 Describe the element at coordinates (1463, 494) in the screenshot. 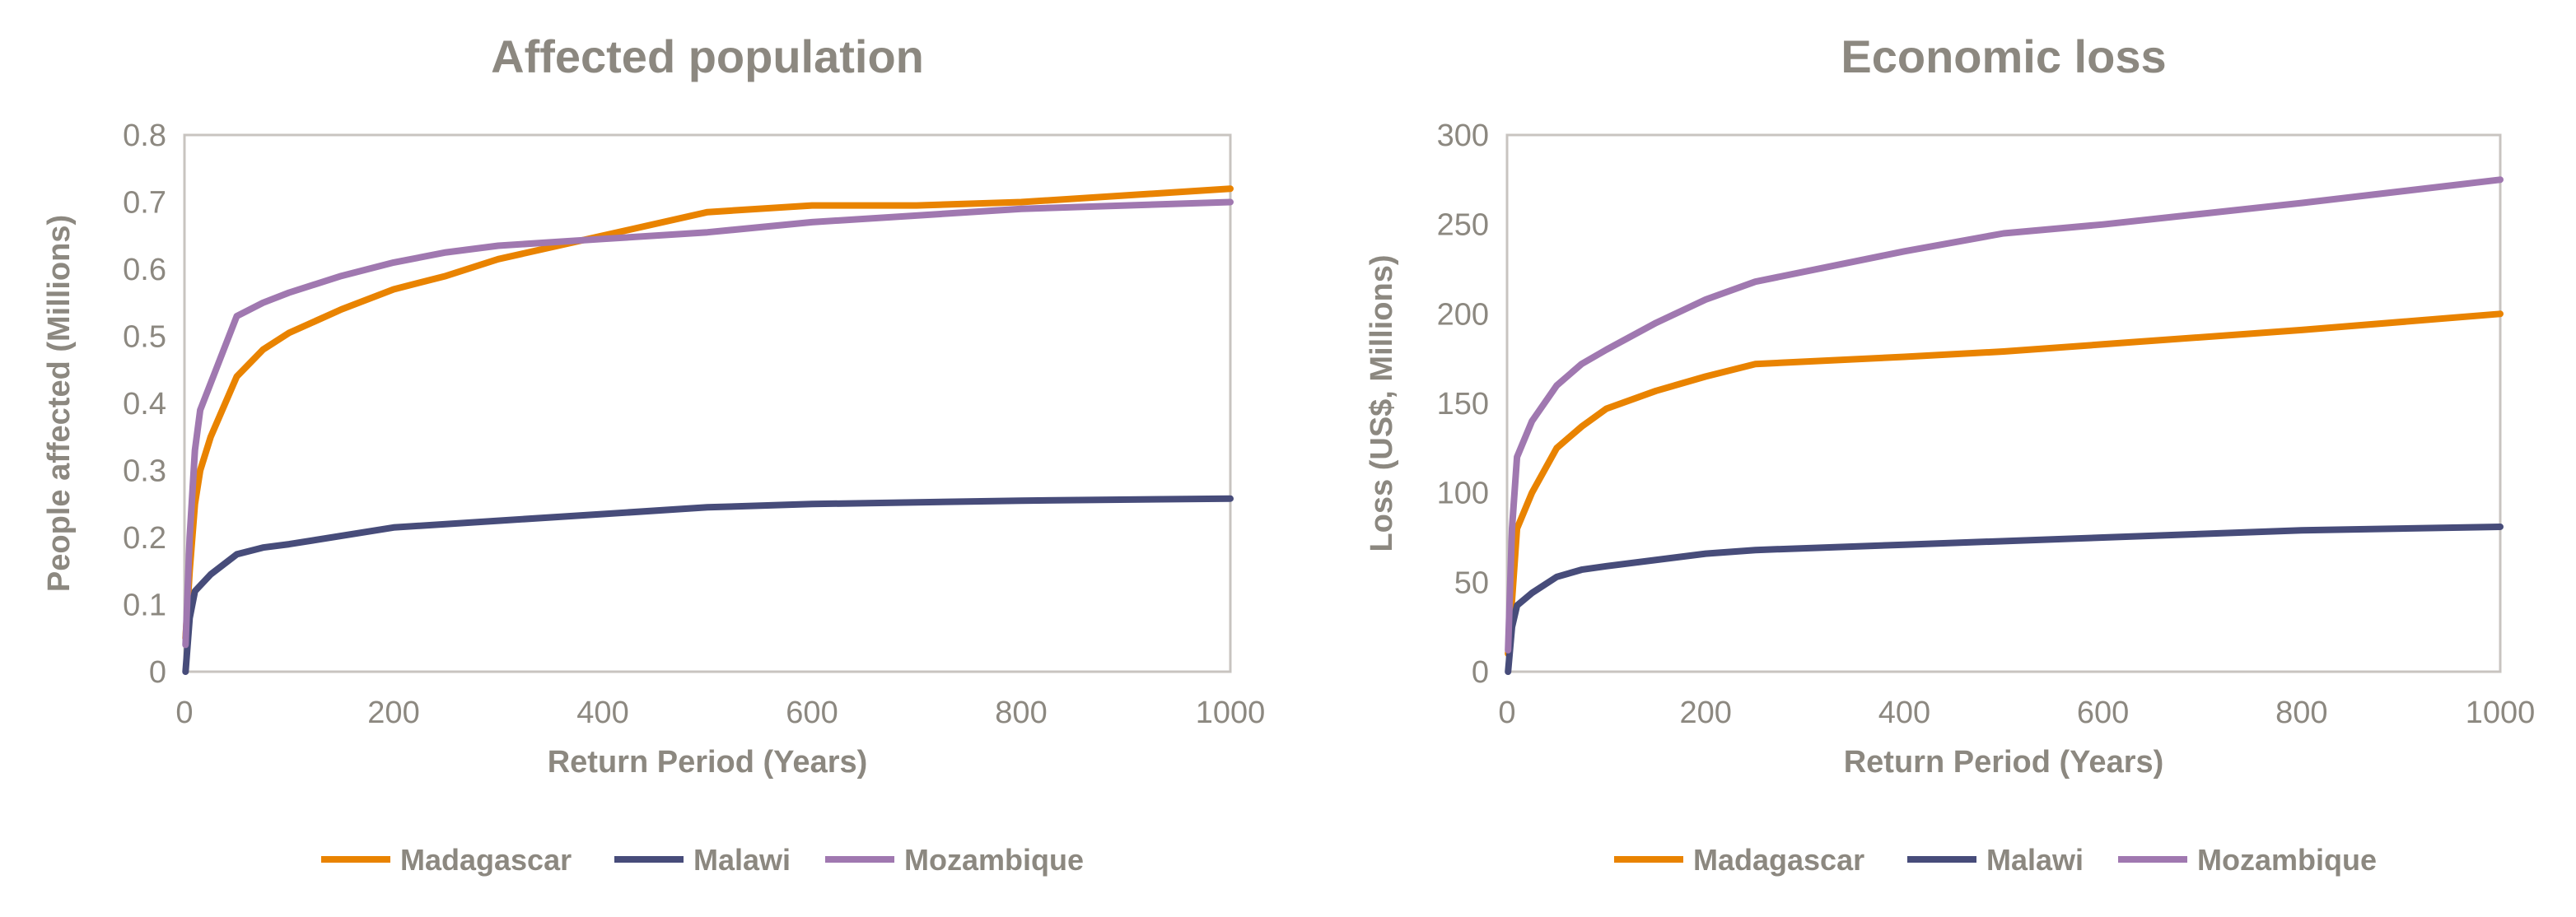

I see `y-tick-label: 100` at that location.